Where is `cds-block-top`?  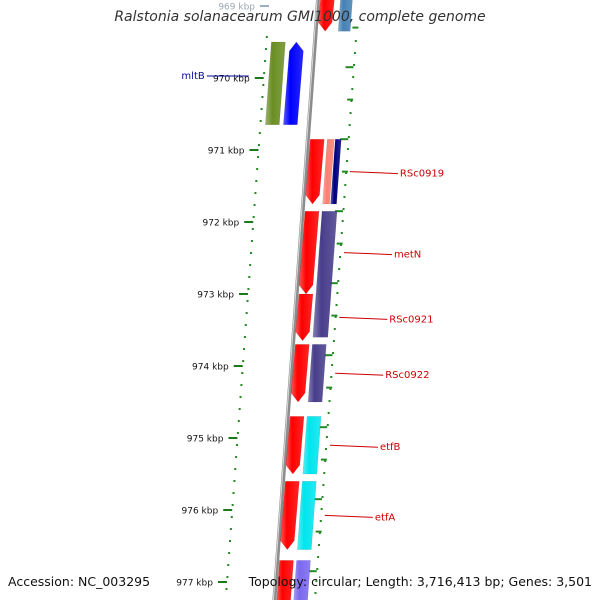
cds-block-top is located at coordinates (326, 16).